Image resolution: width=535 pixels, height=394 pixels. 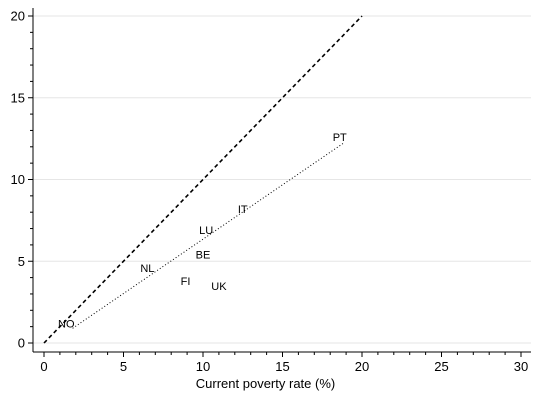 I want to click on x-tick-label: 0, so click(x=43, y=366).